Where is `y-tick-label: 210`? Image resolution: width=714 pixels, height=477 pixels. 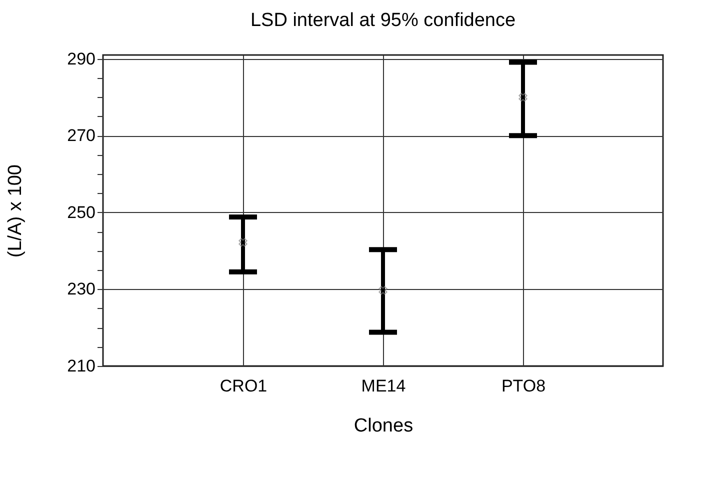 y-tick-label: 210 is located at coordinates (81, 366).